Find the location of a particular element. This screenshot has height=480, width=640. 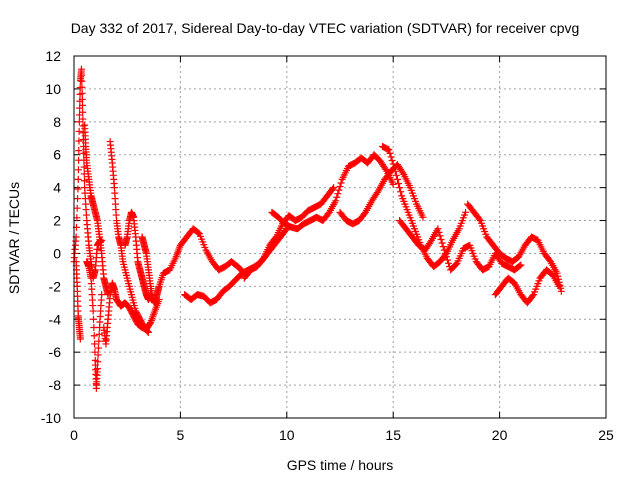

y-tick-label: 6 is located at coordinates (57, 155).